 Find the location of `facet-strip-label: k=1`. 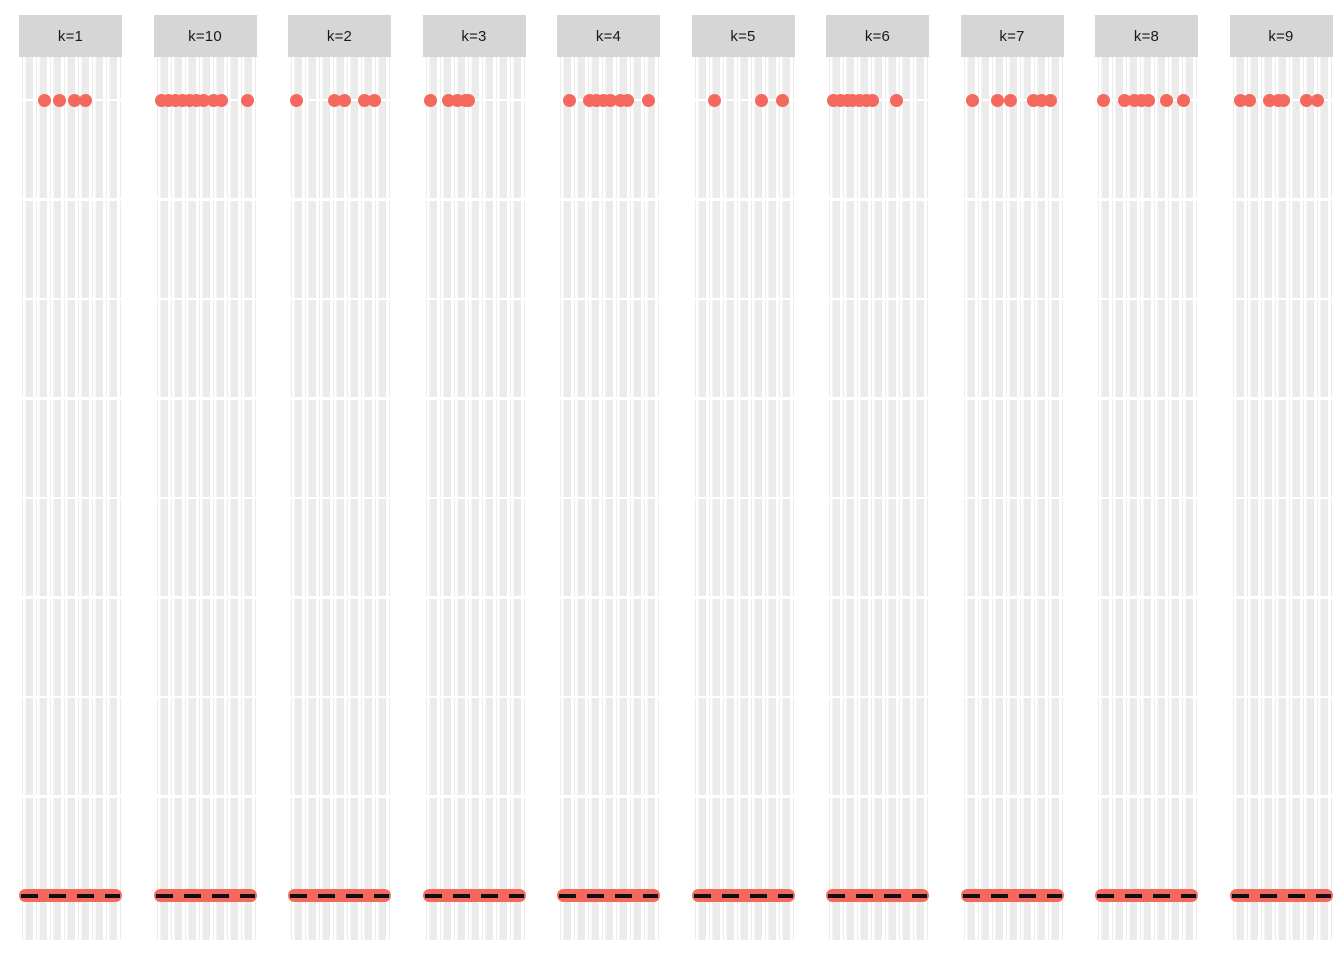

facet-strip-label: k=1 is located at coordinates (70, 36).